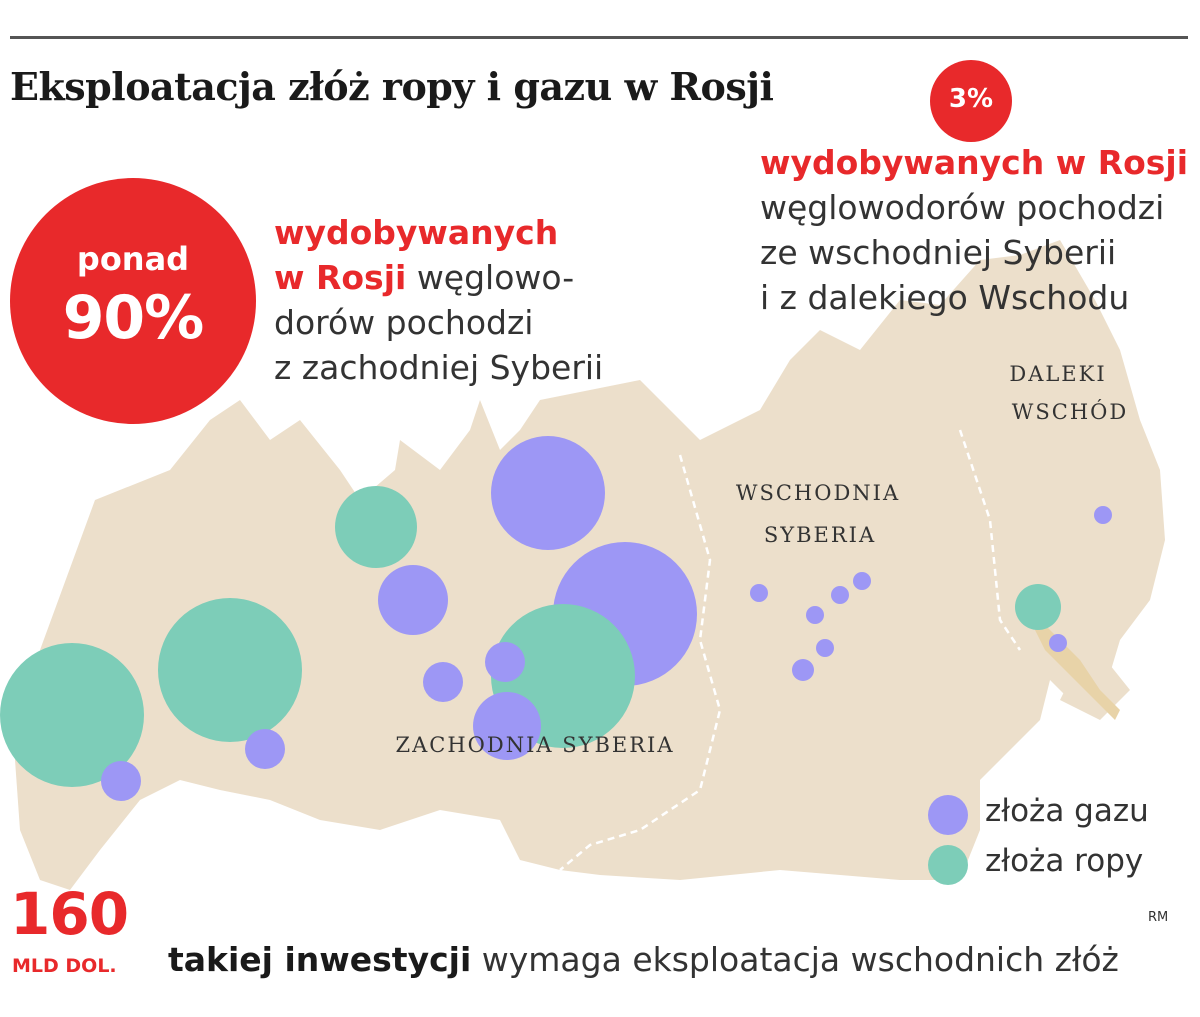  Describe the element at coordinates (795, 959) in the screenshot. I see `investment-caption-rest: wymaga eksploatacja wschodnich złóż` at that location.